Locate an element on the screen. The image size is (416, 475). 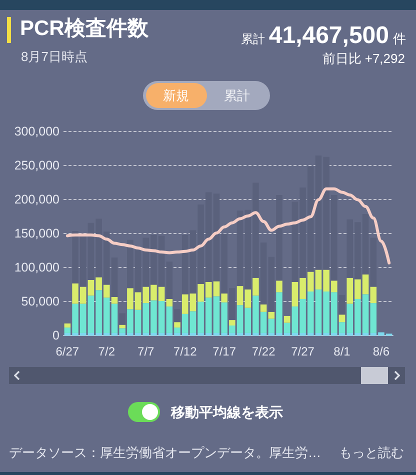
x-tick-label: 7/22 is located at coordinates (264, 351).